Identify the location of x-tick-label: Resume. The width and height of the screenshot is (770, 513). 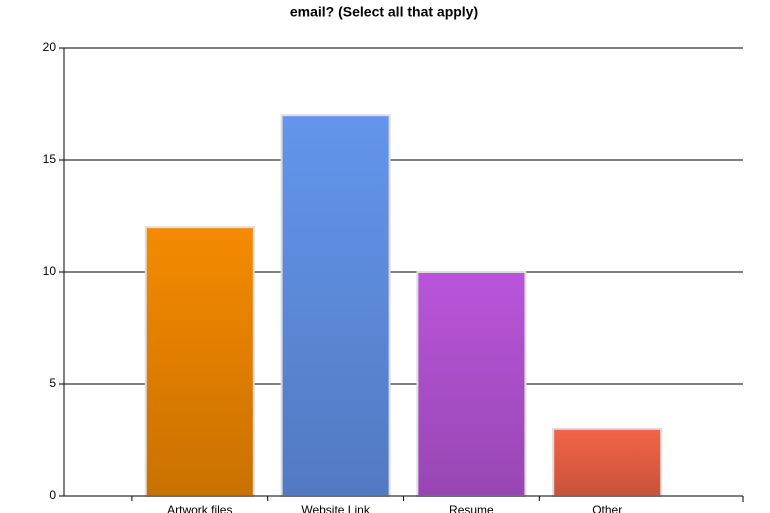
(471, 508).